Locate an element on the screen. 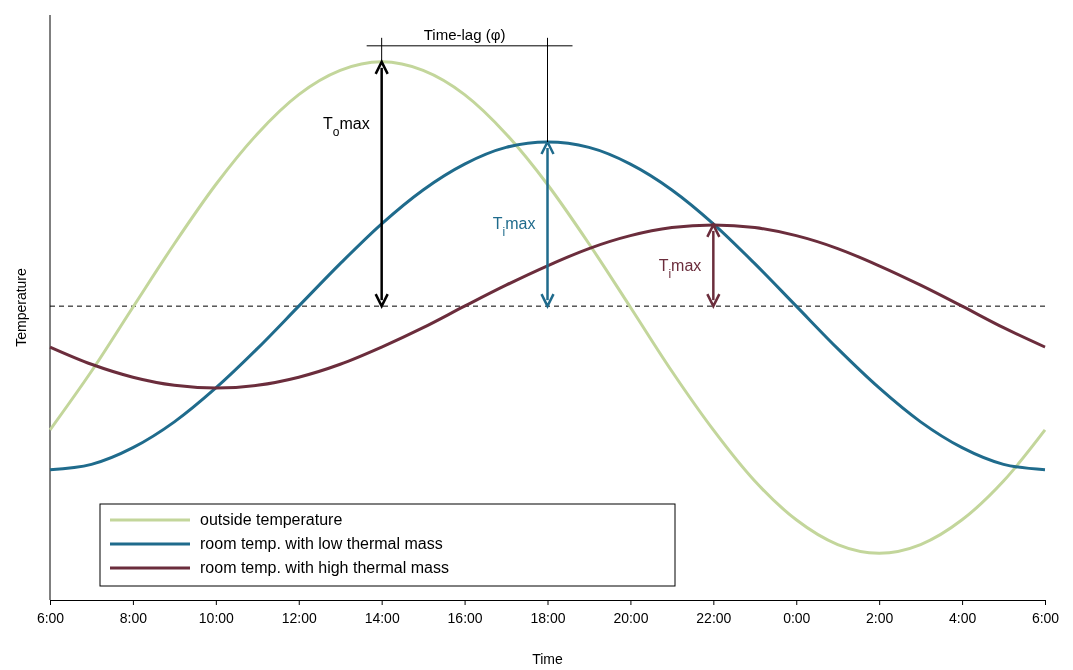 The height and width of the screenshot is (670, 1073). x-tick-label: 20:00 is located at coordinates (631, 618).